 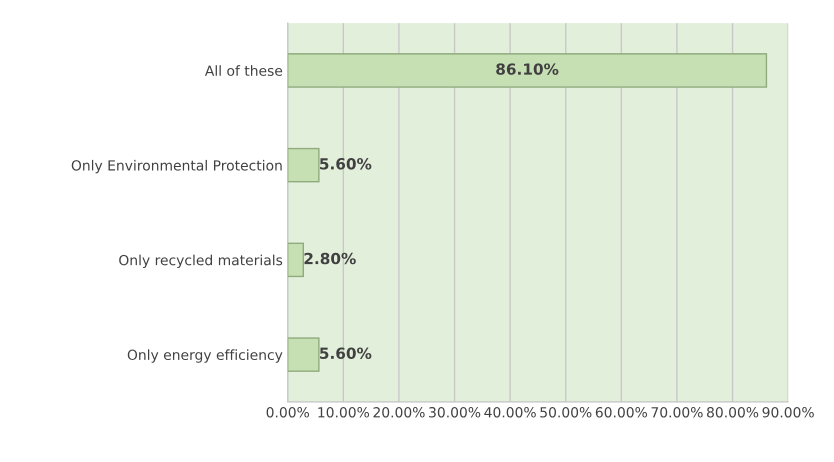 What do you see at coordinates (399, 412) in the screenshot?
I see `x-tick-label: 20.00%` at bounding box center [399, 412].